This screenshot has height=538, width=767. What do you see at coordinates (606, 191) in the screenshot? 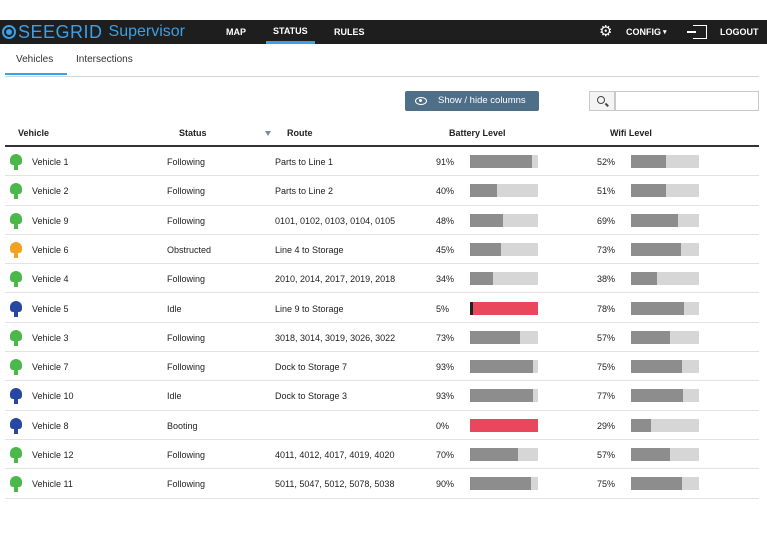
I see `wifi-percent: 51%` at bounding box center [606, 191].